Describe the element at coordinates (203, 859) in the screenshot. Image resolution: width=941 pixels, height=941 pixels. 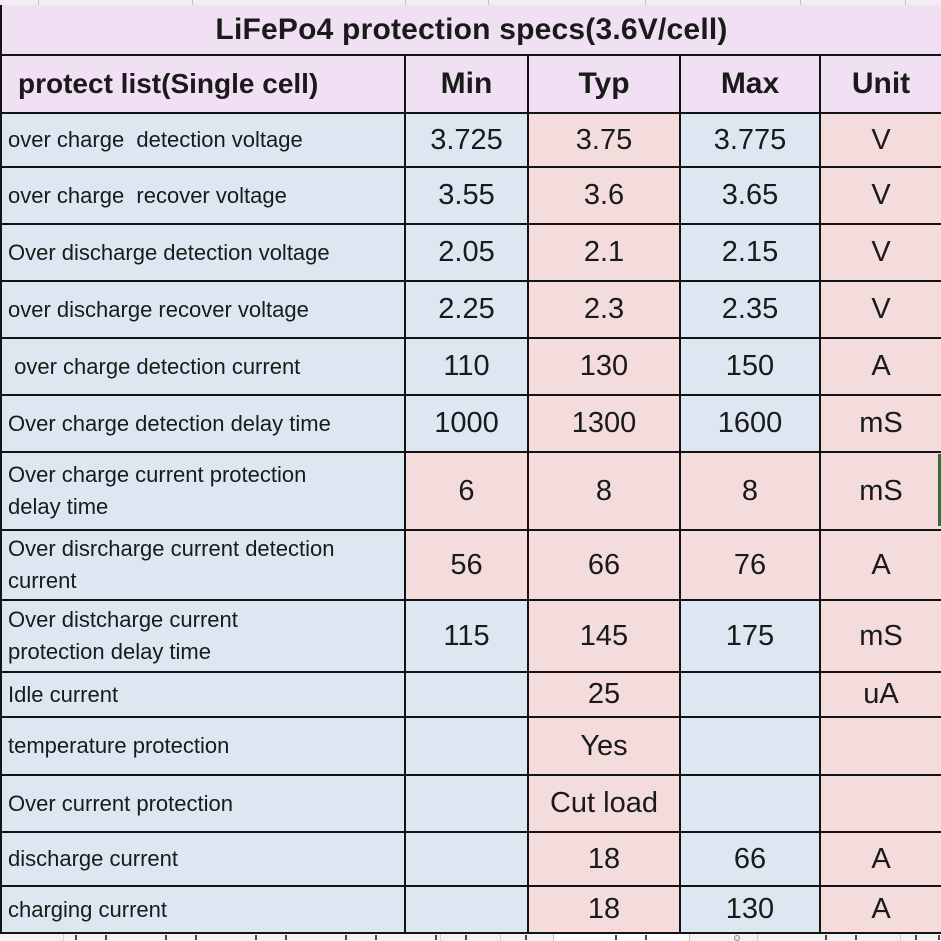
I see `spec-label-cell: discharge current` at that location.